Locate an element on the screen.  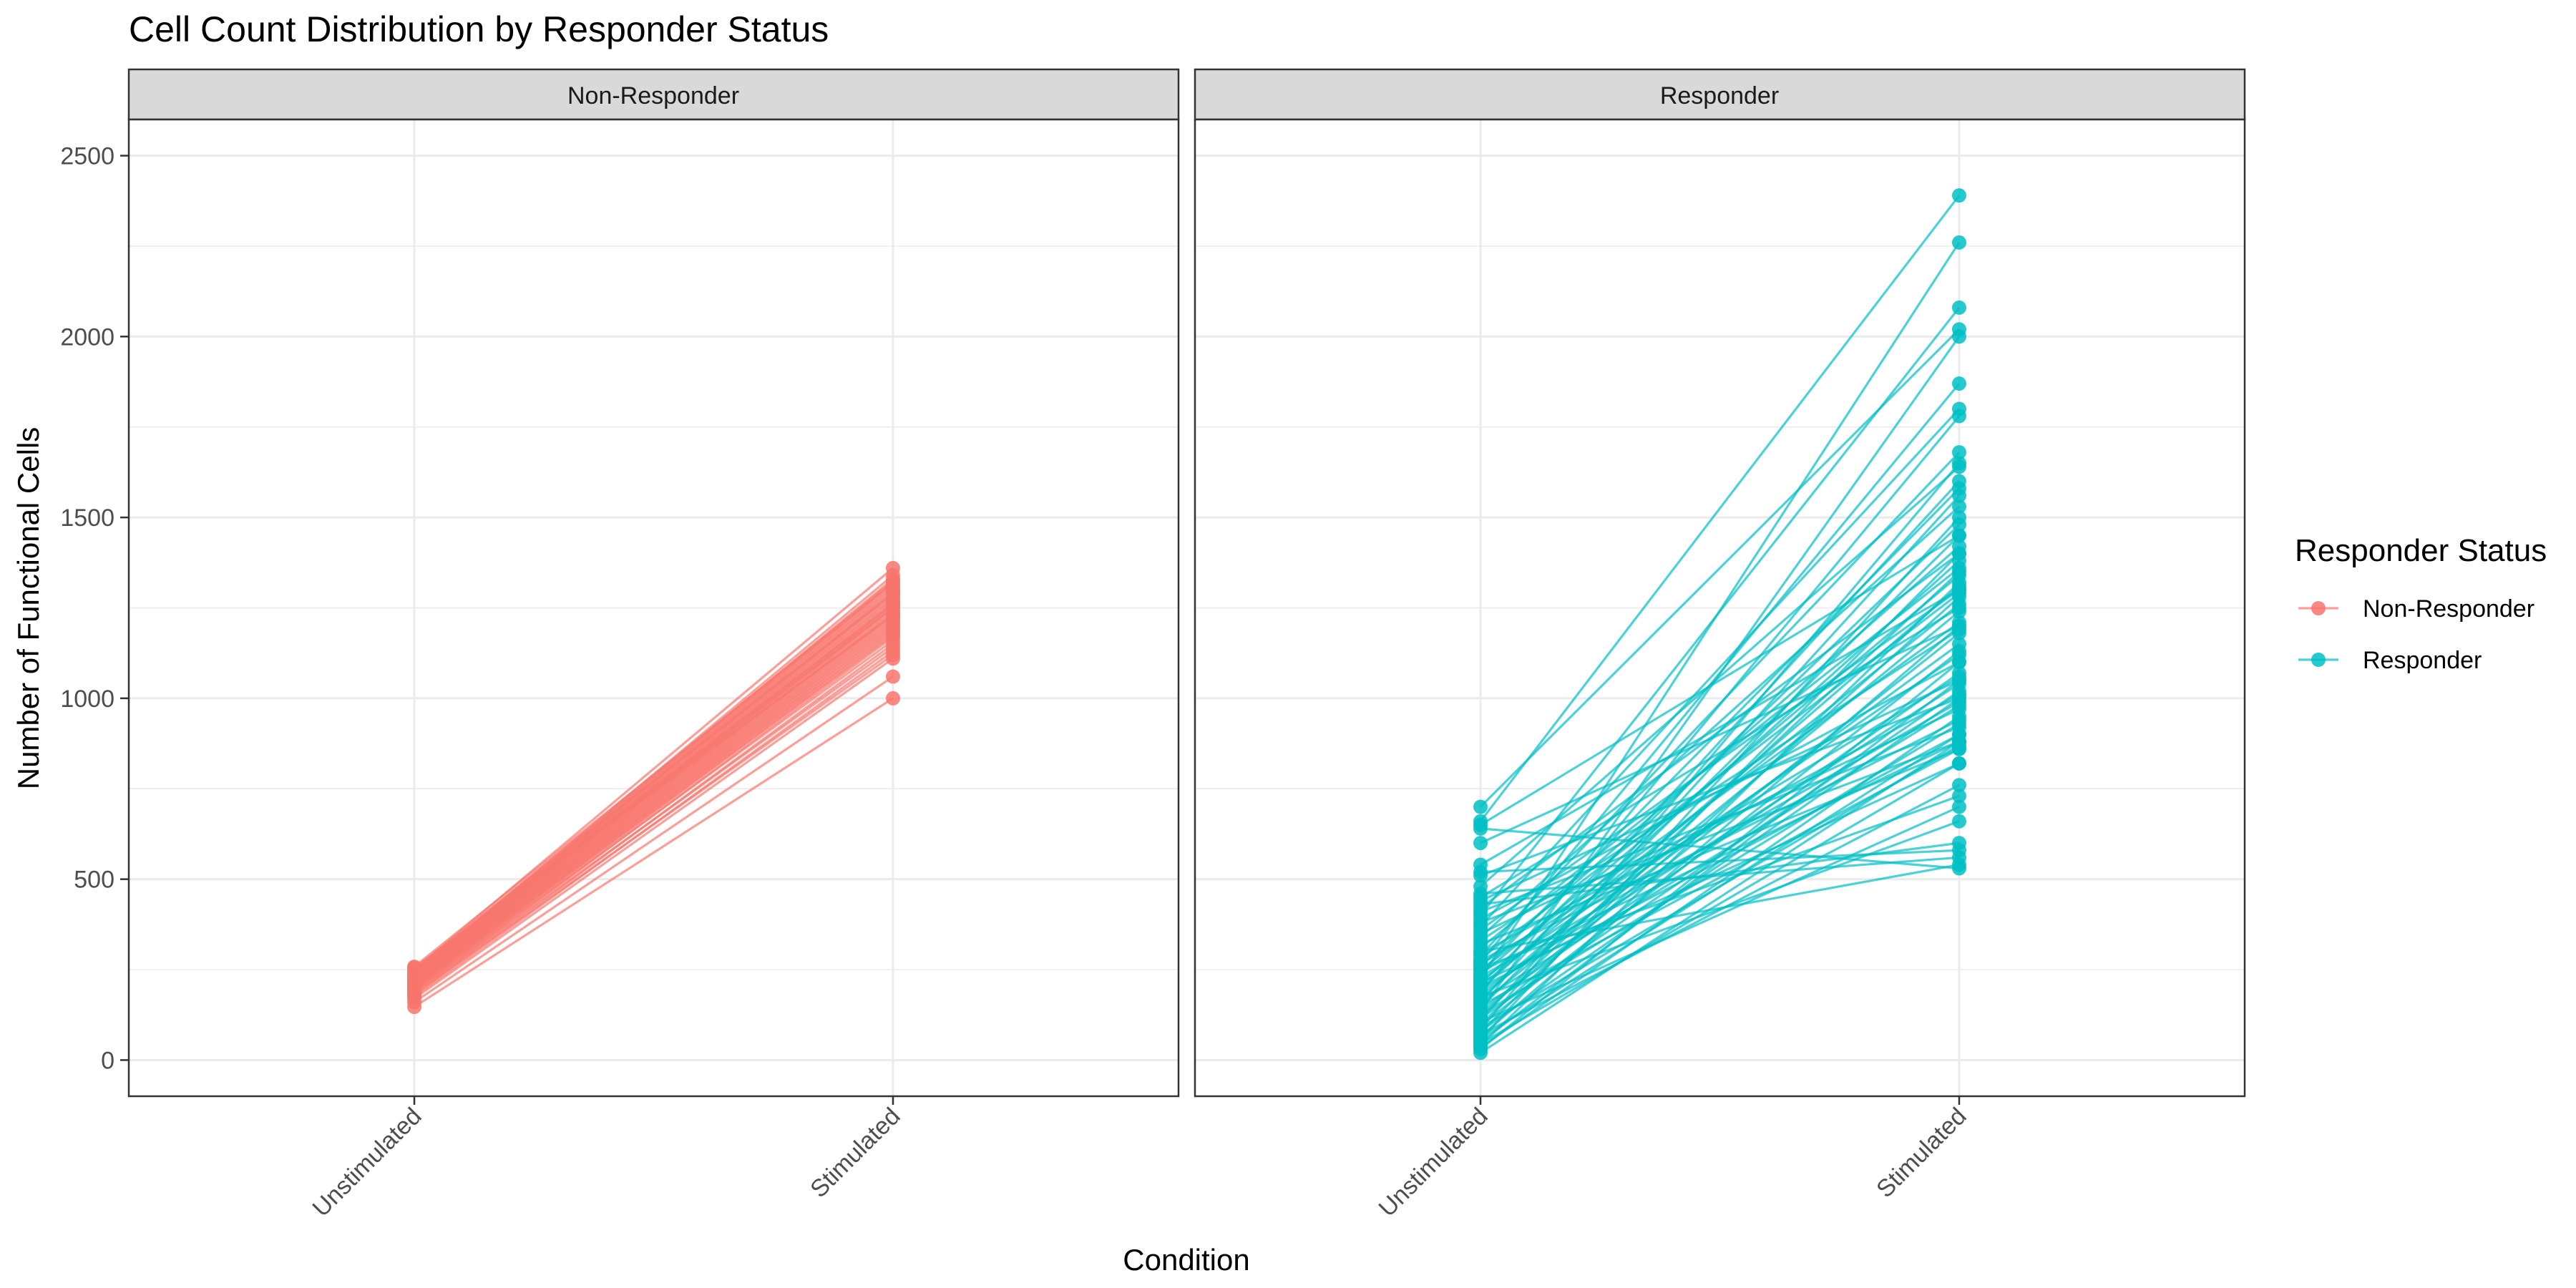
facet-strip-non-responder is located at coordinates (653, 94).